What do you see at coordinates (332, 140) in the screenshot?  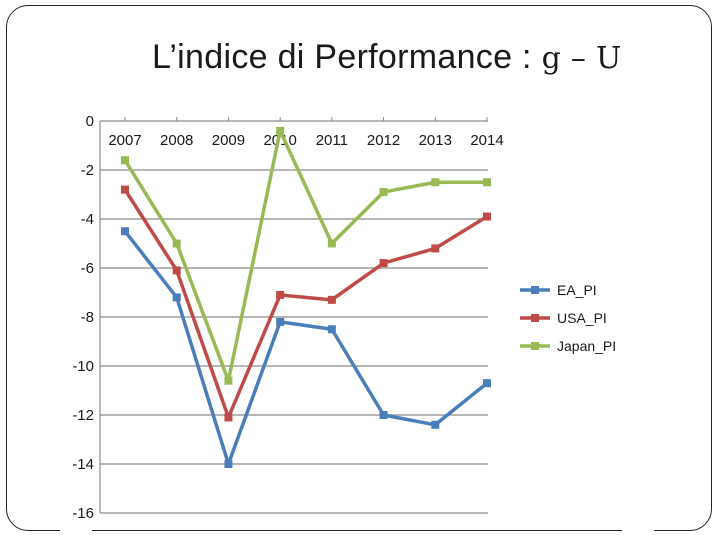 I see `x-tick-label: 2011` at bounding box center [332, 140].